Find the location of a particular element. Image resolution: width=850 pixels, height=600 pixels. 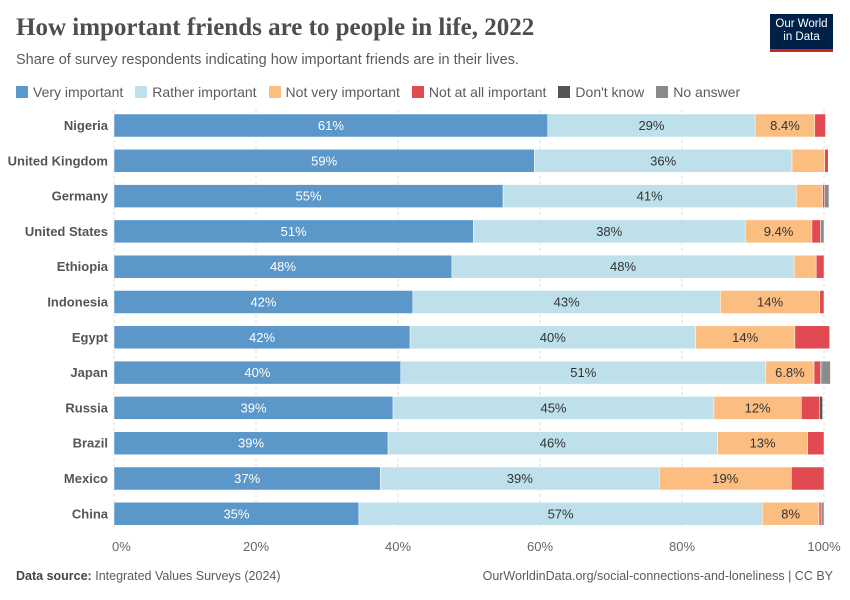

x-tick-label: 20% is located at coordinates (256, 546).